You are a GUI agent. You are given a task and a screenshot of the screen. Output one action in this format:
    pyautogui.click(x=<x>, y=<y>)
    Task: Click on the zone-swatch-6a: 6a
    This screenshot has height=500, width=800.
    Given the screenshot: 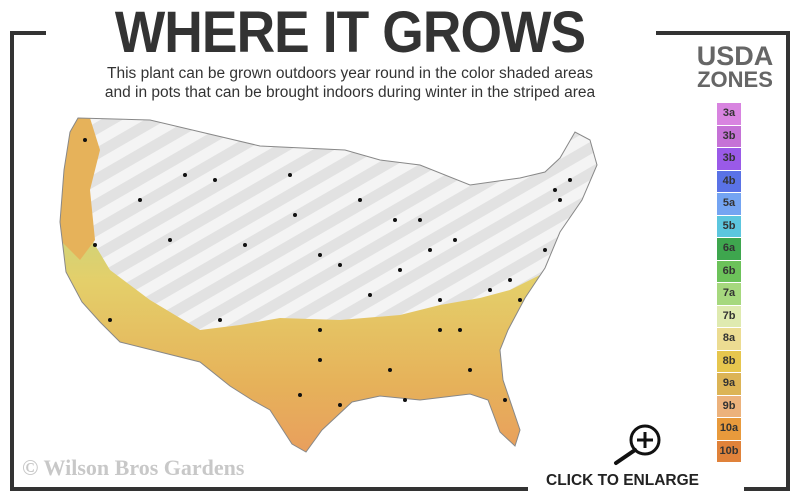 What is the action you would take?
    pyautogui.click(x=729, y=249)
    